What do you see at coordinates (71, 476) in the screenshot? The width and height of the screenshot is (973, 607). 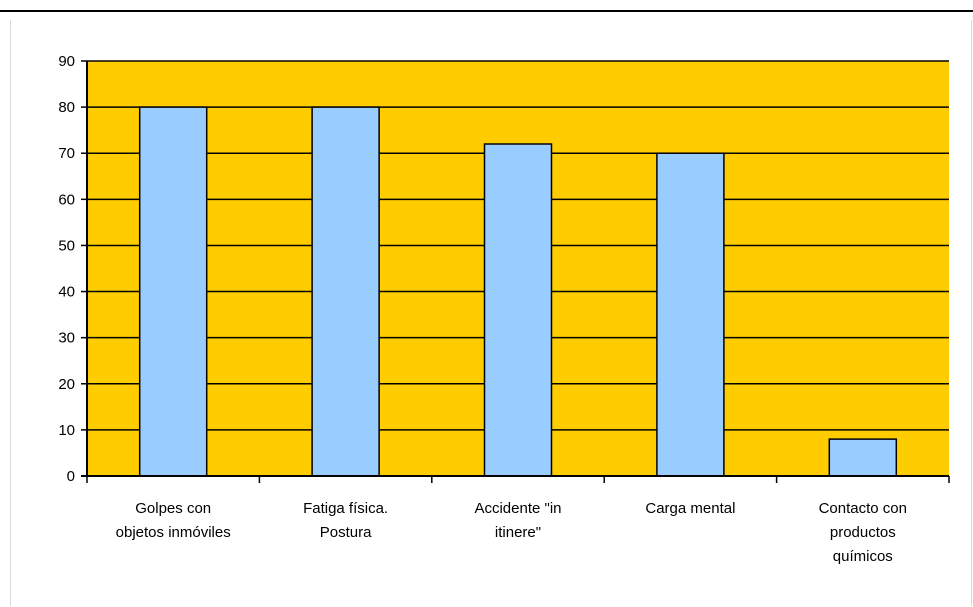 I see `y-tick-label-0: 0` at bounding box center [71, 476].